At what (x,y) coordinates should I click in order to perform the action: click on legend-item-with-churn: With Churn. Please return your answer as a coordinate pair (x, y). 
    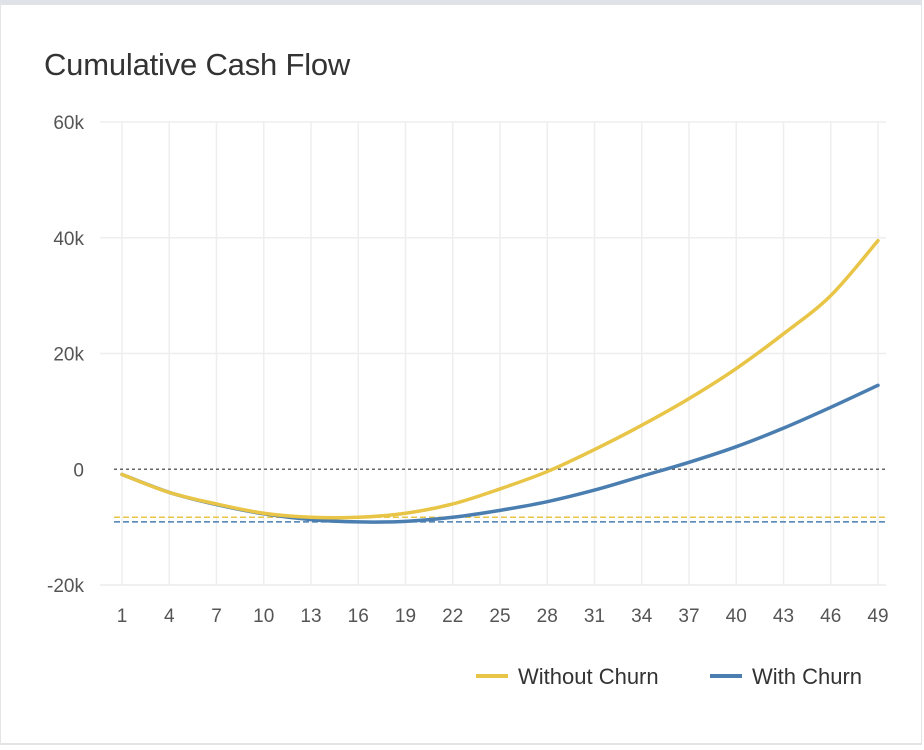
    Looking at the image, I should click on (786, 676).